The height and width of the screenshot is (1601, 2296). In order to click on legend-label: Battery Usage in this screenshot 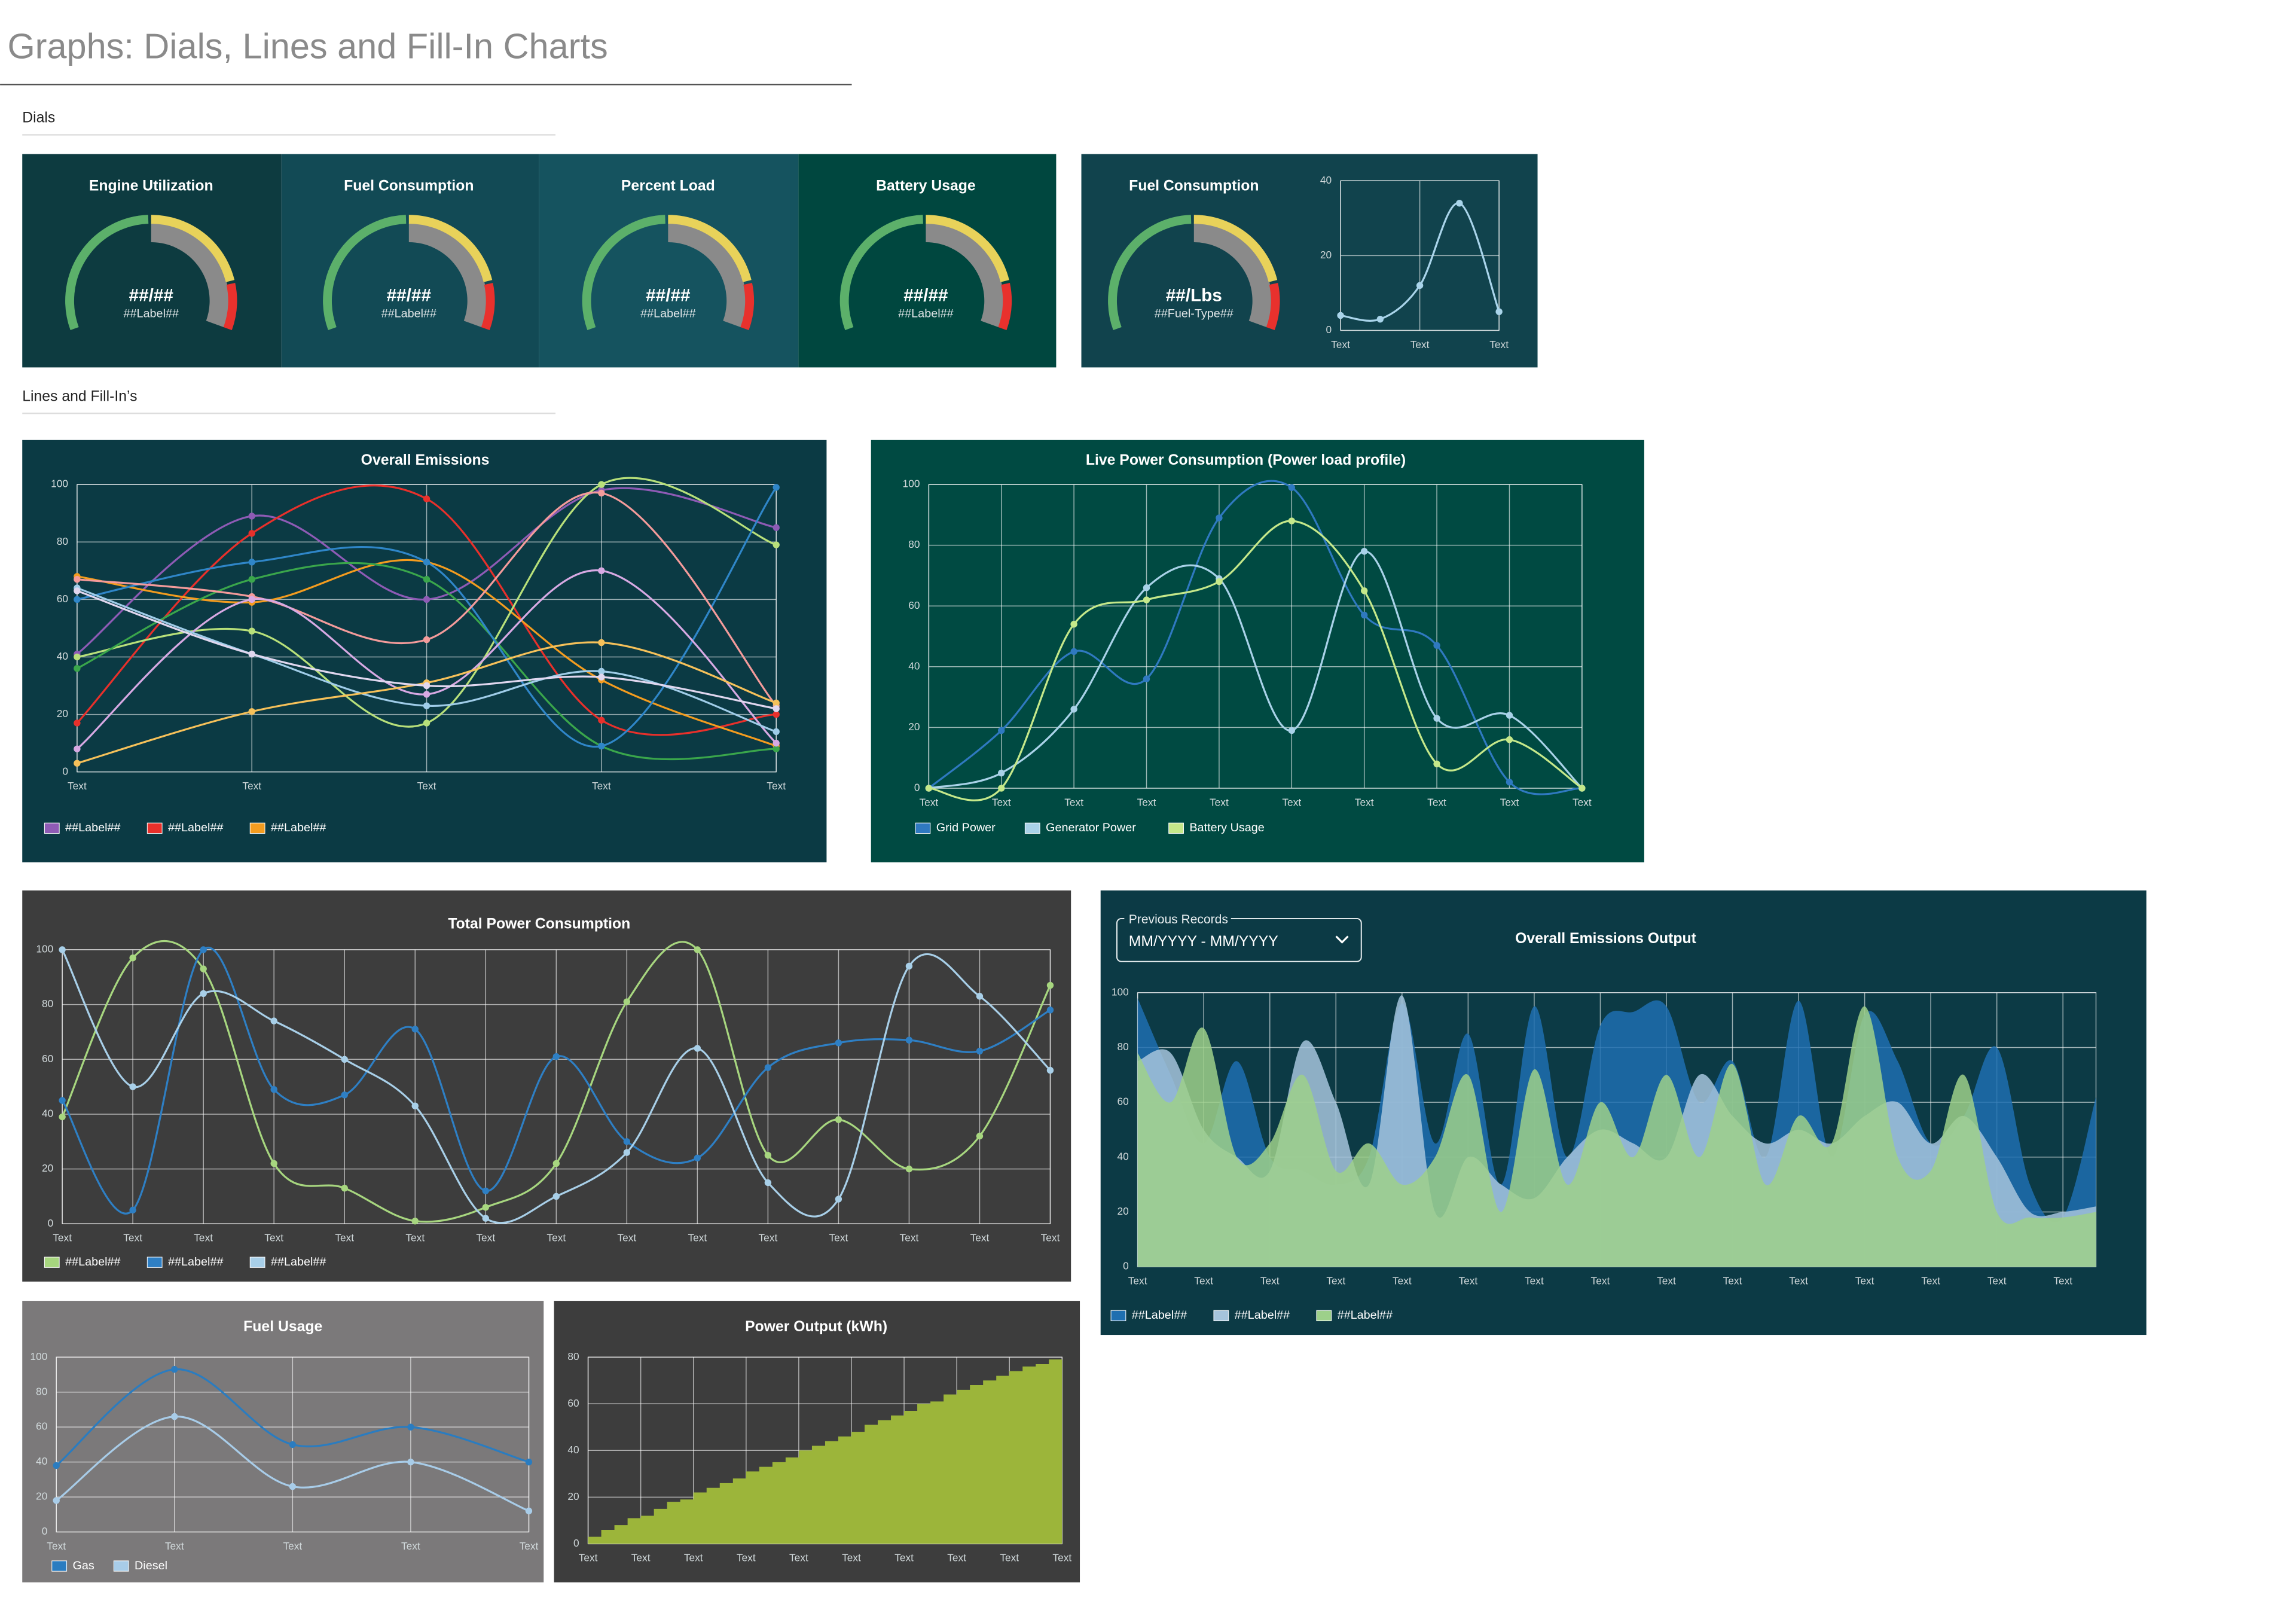, I will do `click(1226, 827)`.